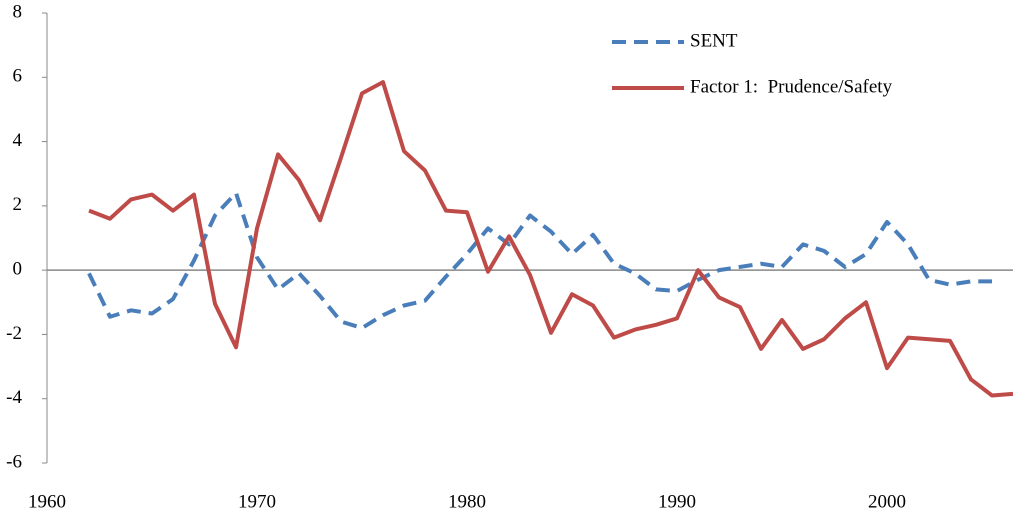 This screenshot has height=523, width=1013. Describe the element at coordinates (677, 501) in the screenshot. I see `x-tick-label: 1990` at that location.